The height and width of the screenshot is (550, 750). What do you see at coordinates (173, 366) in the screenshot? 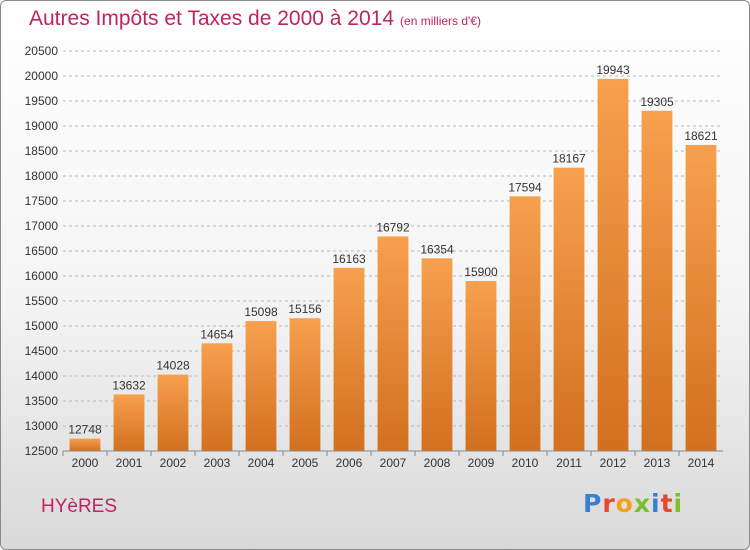
I see `bar-value-label: 14028` at bounding box center [173, 366].